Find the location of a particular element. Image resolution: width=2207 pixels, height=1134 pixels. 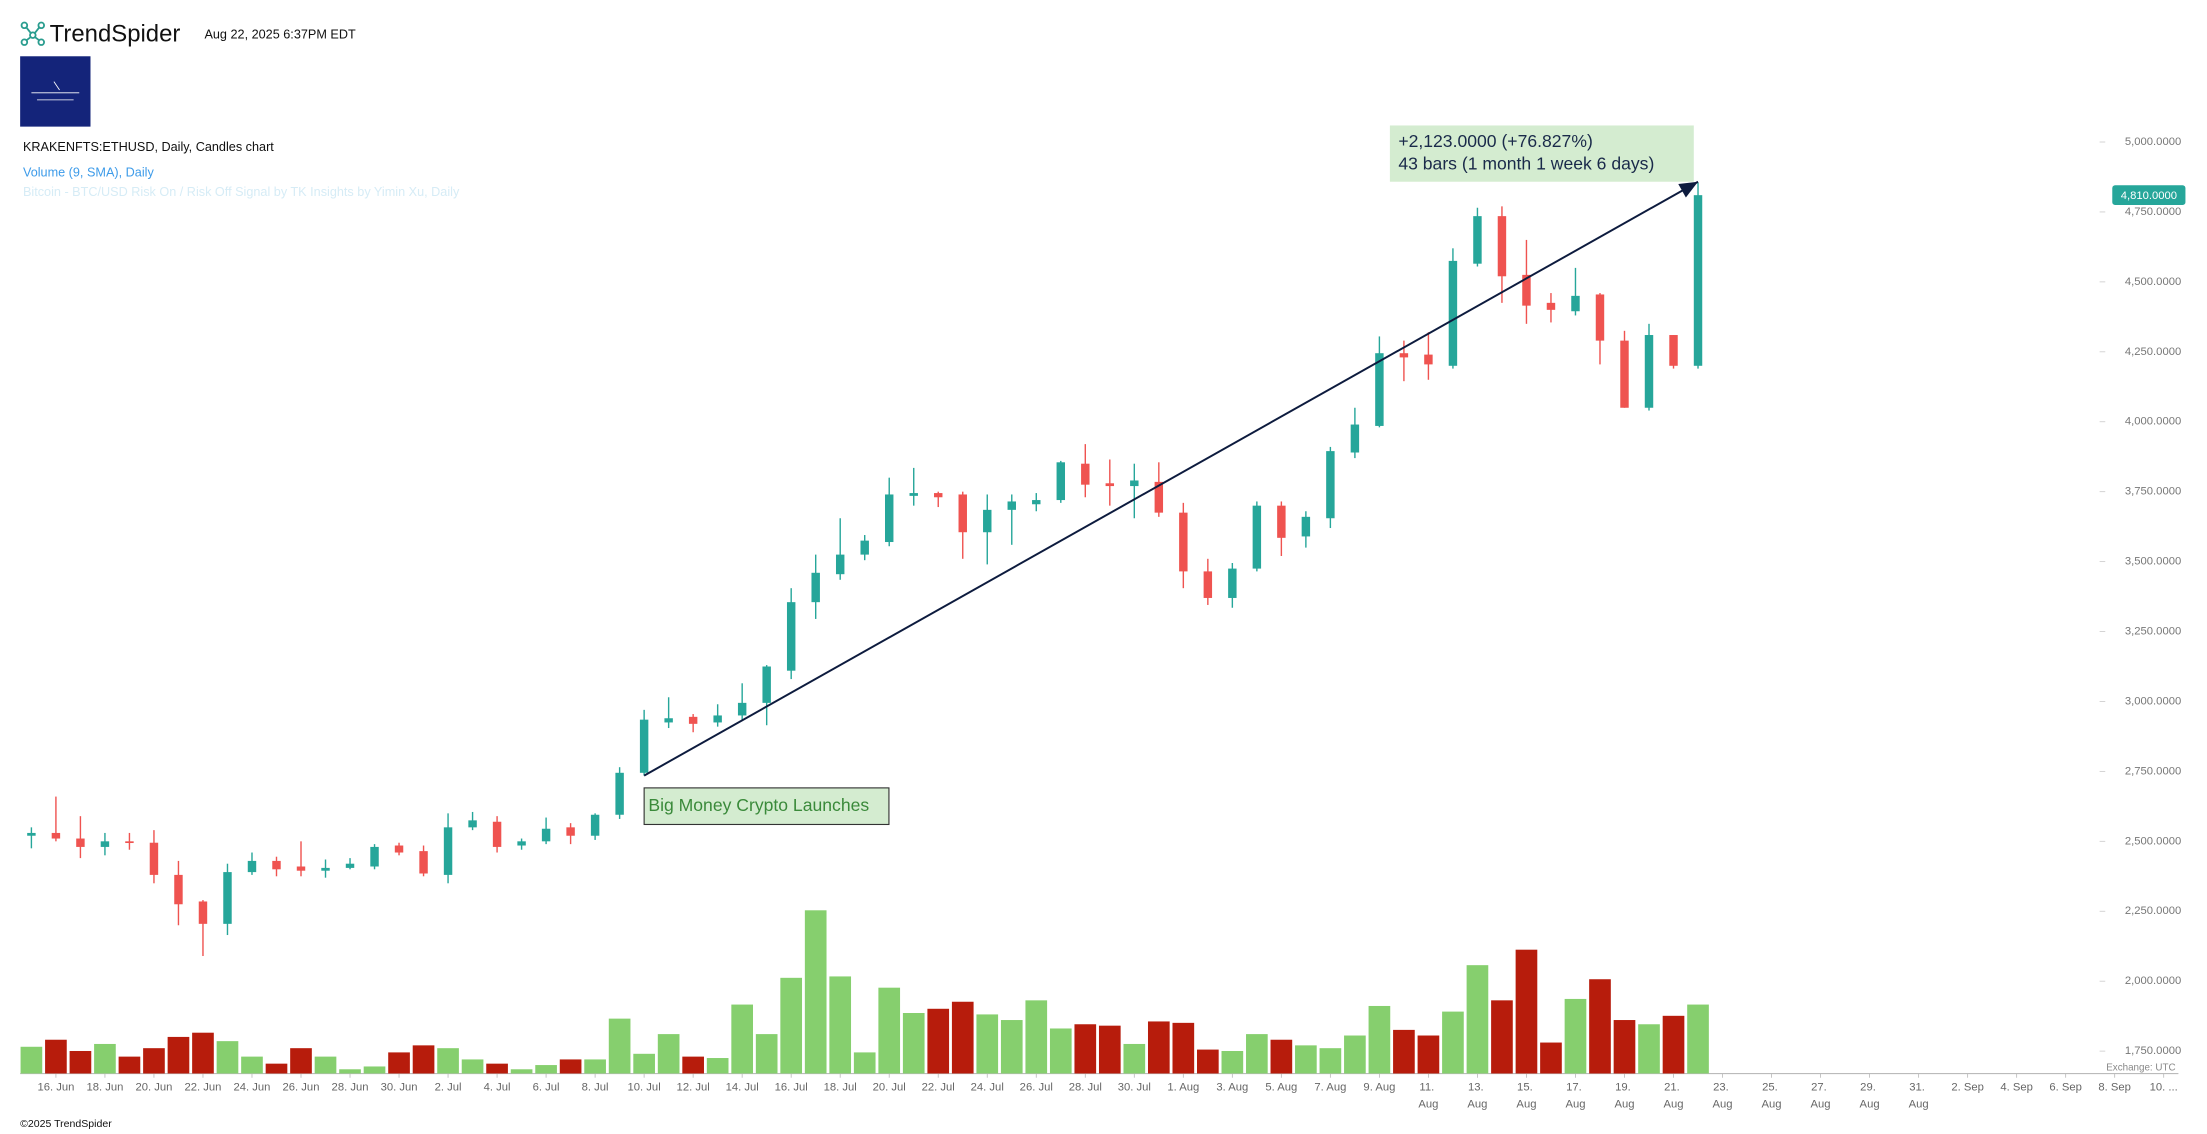

x-tick-label: 26. Jul is located at coordinates (1036, 1088).